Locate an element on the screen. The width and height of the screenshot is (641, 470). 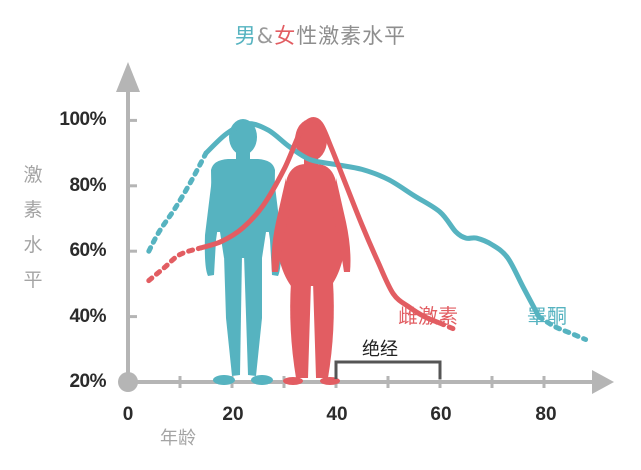
y-tick-label: 20% is located at coordinates (87, 381).